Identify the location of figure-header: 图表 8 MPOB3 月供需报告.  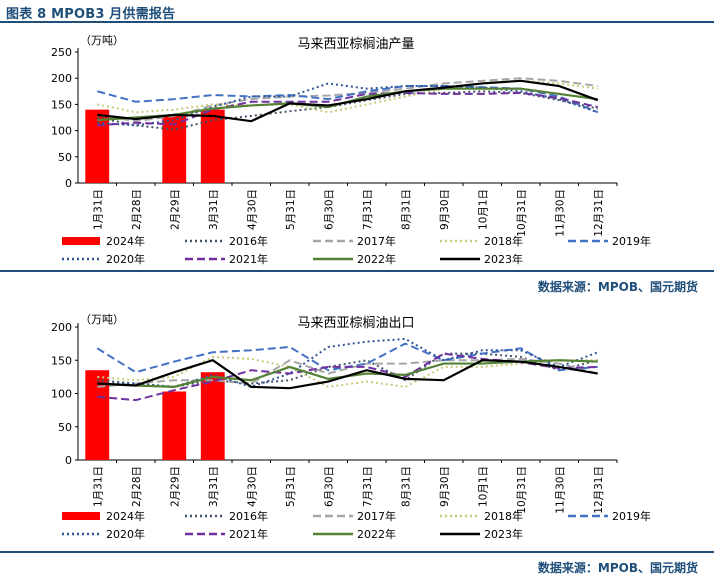
(357, 11).